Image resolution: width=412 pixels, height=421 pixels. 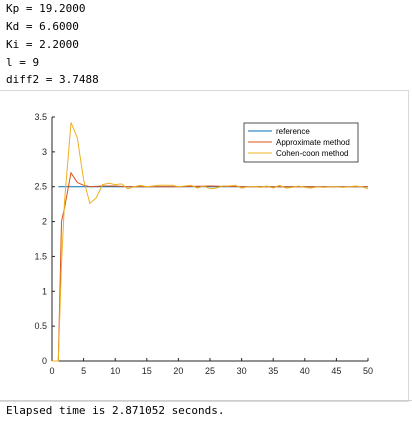 I want to click on y-tick-label: 1.5, so click(x=40, y=256).